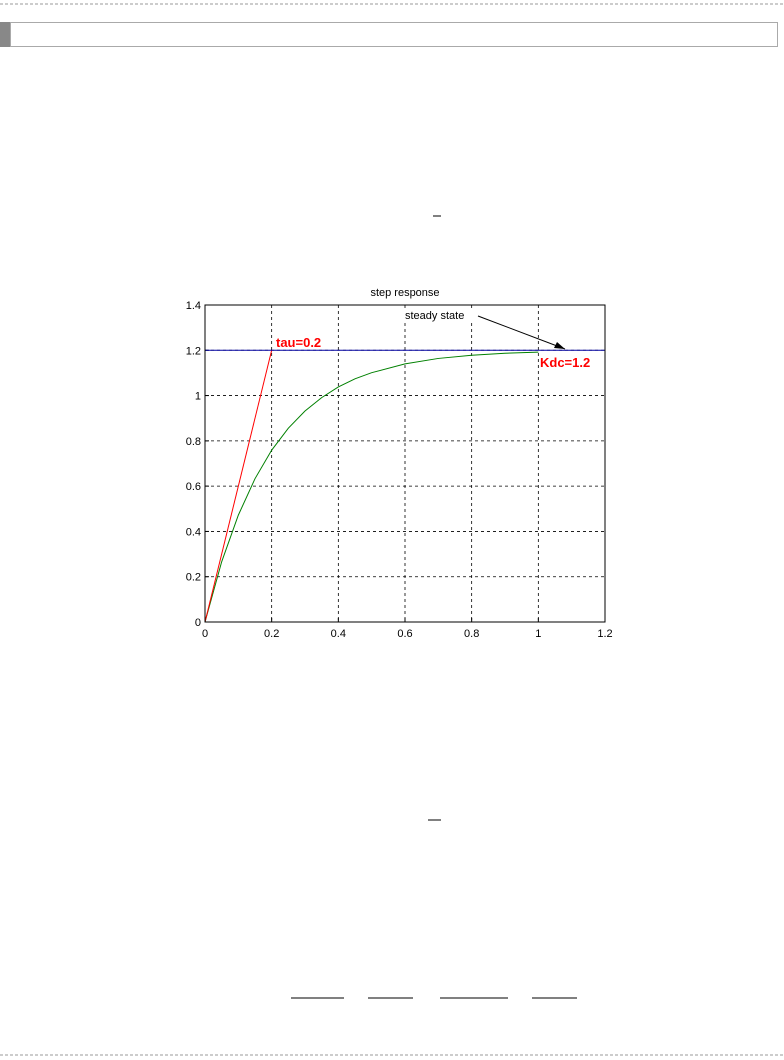 This screenshot has width=784, height=1060. I want to click on arrow-head, so click(559, 345).